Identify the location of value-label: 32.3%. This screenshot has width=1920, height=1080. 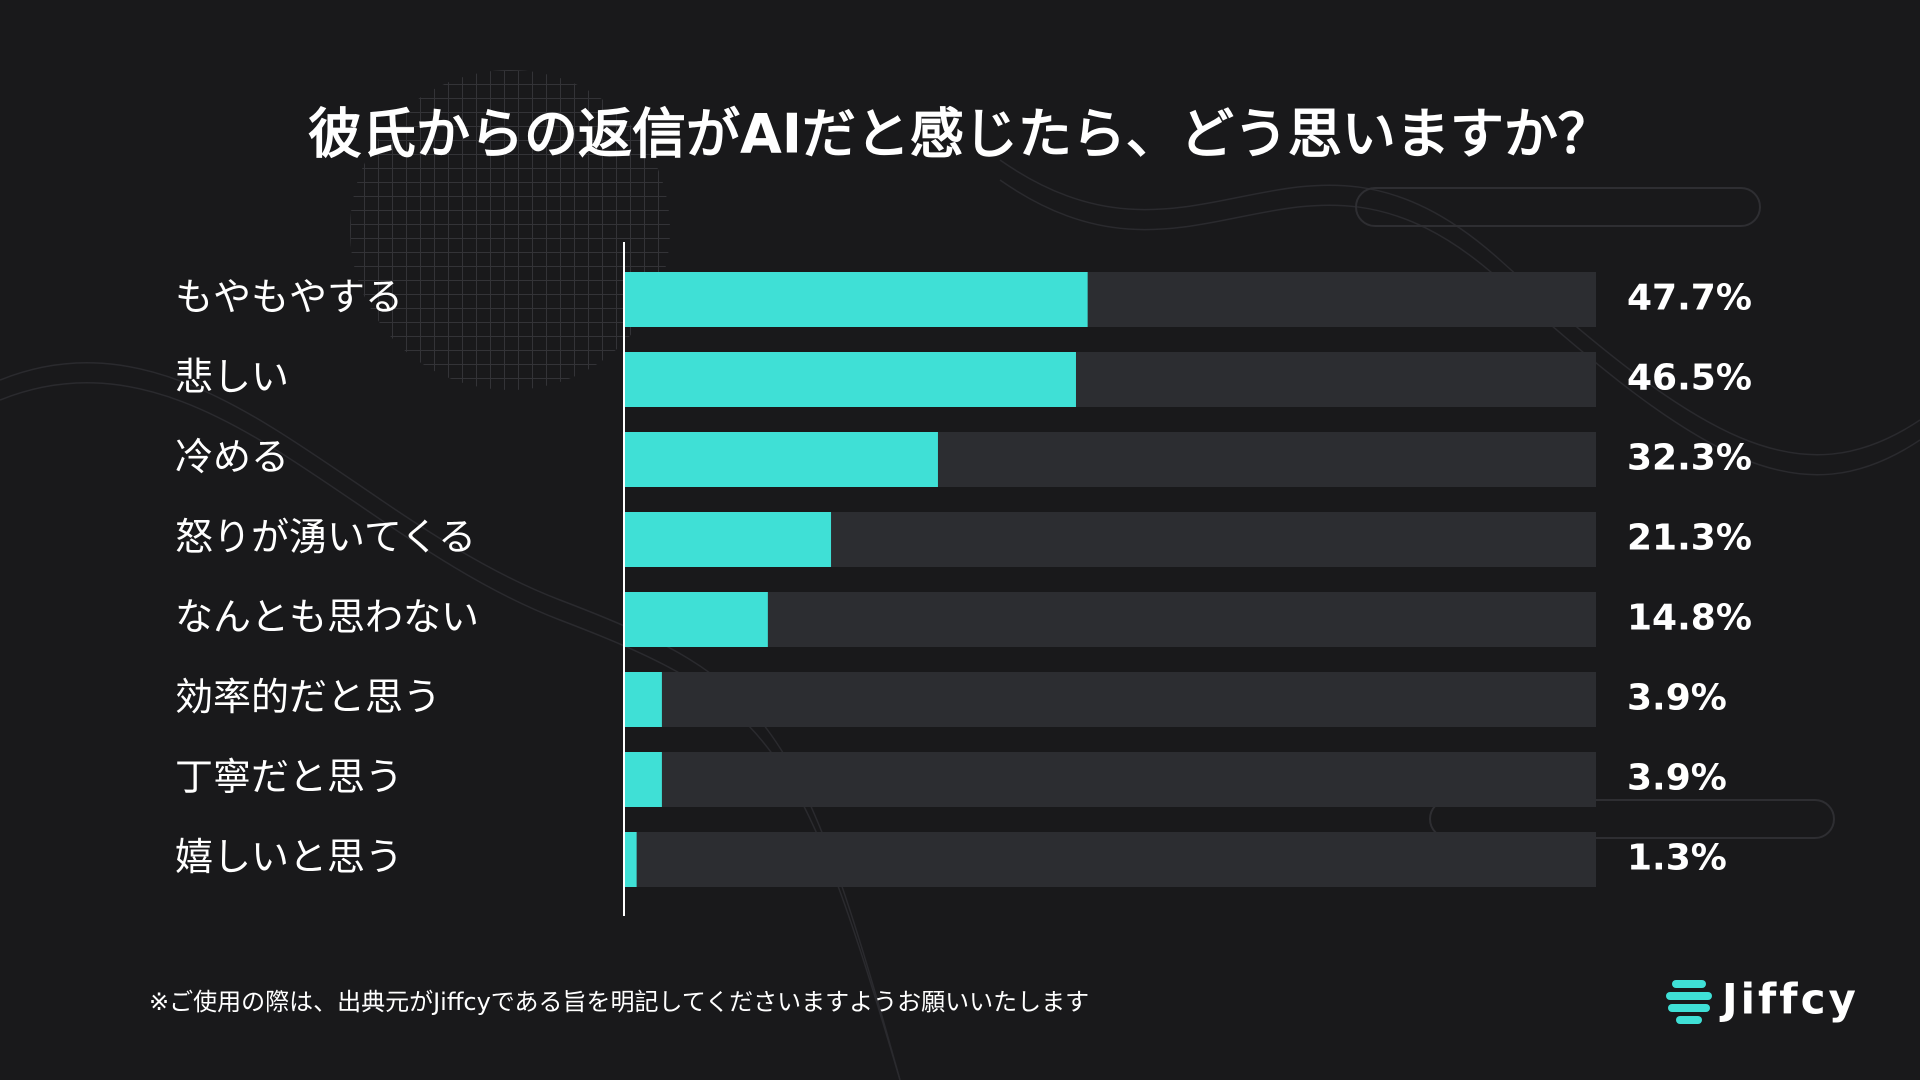
(1689, 458).